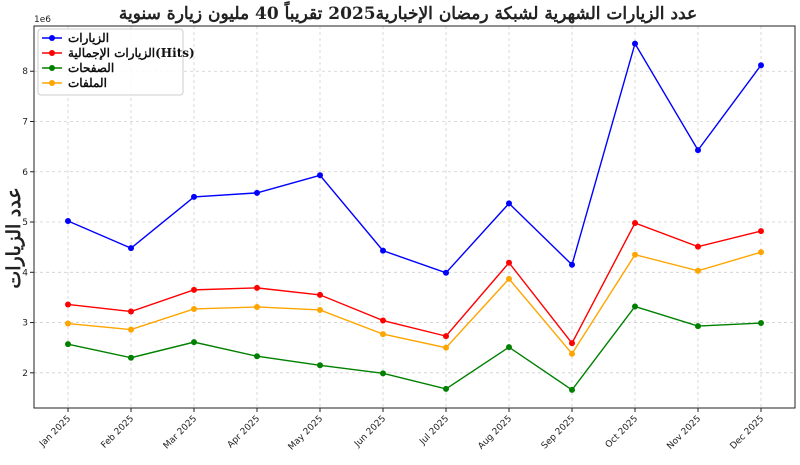 This screenshot has width=800, height=465. I want to click on y-tick-label: 8, so click(25, 72).